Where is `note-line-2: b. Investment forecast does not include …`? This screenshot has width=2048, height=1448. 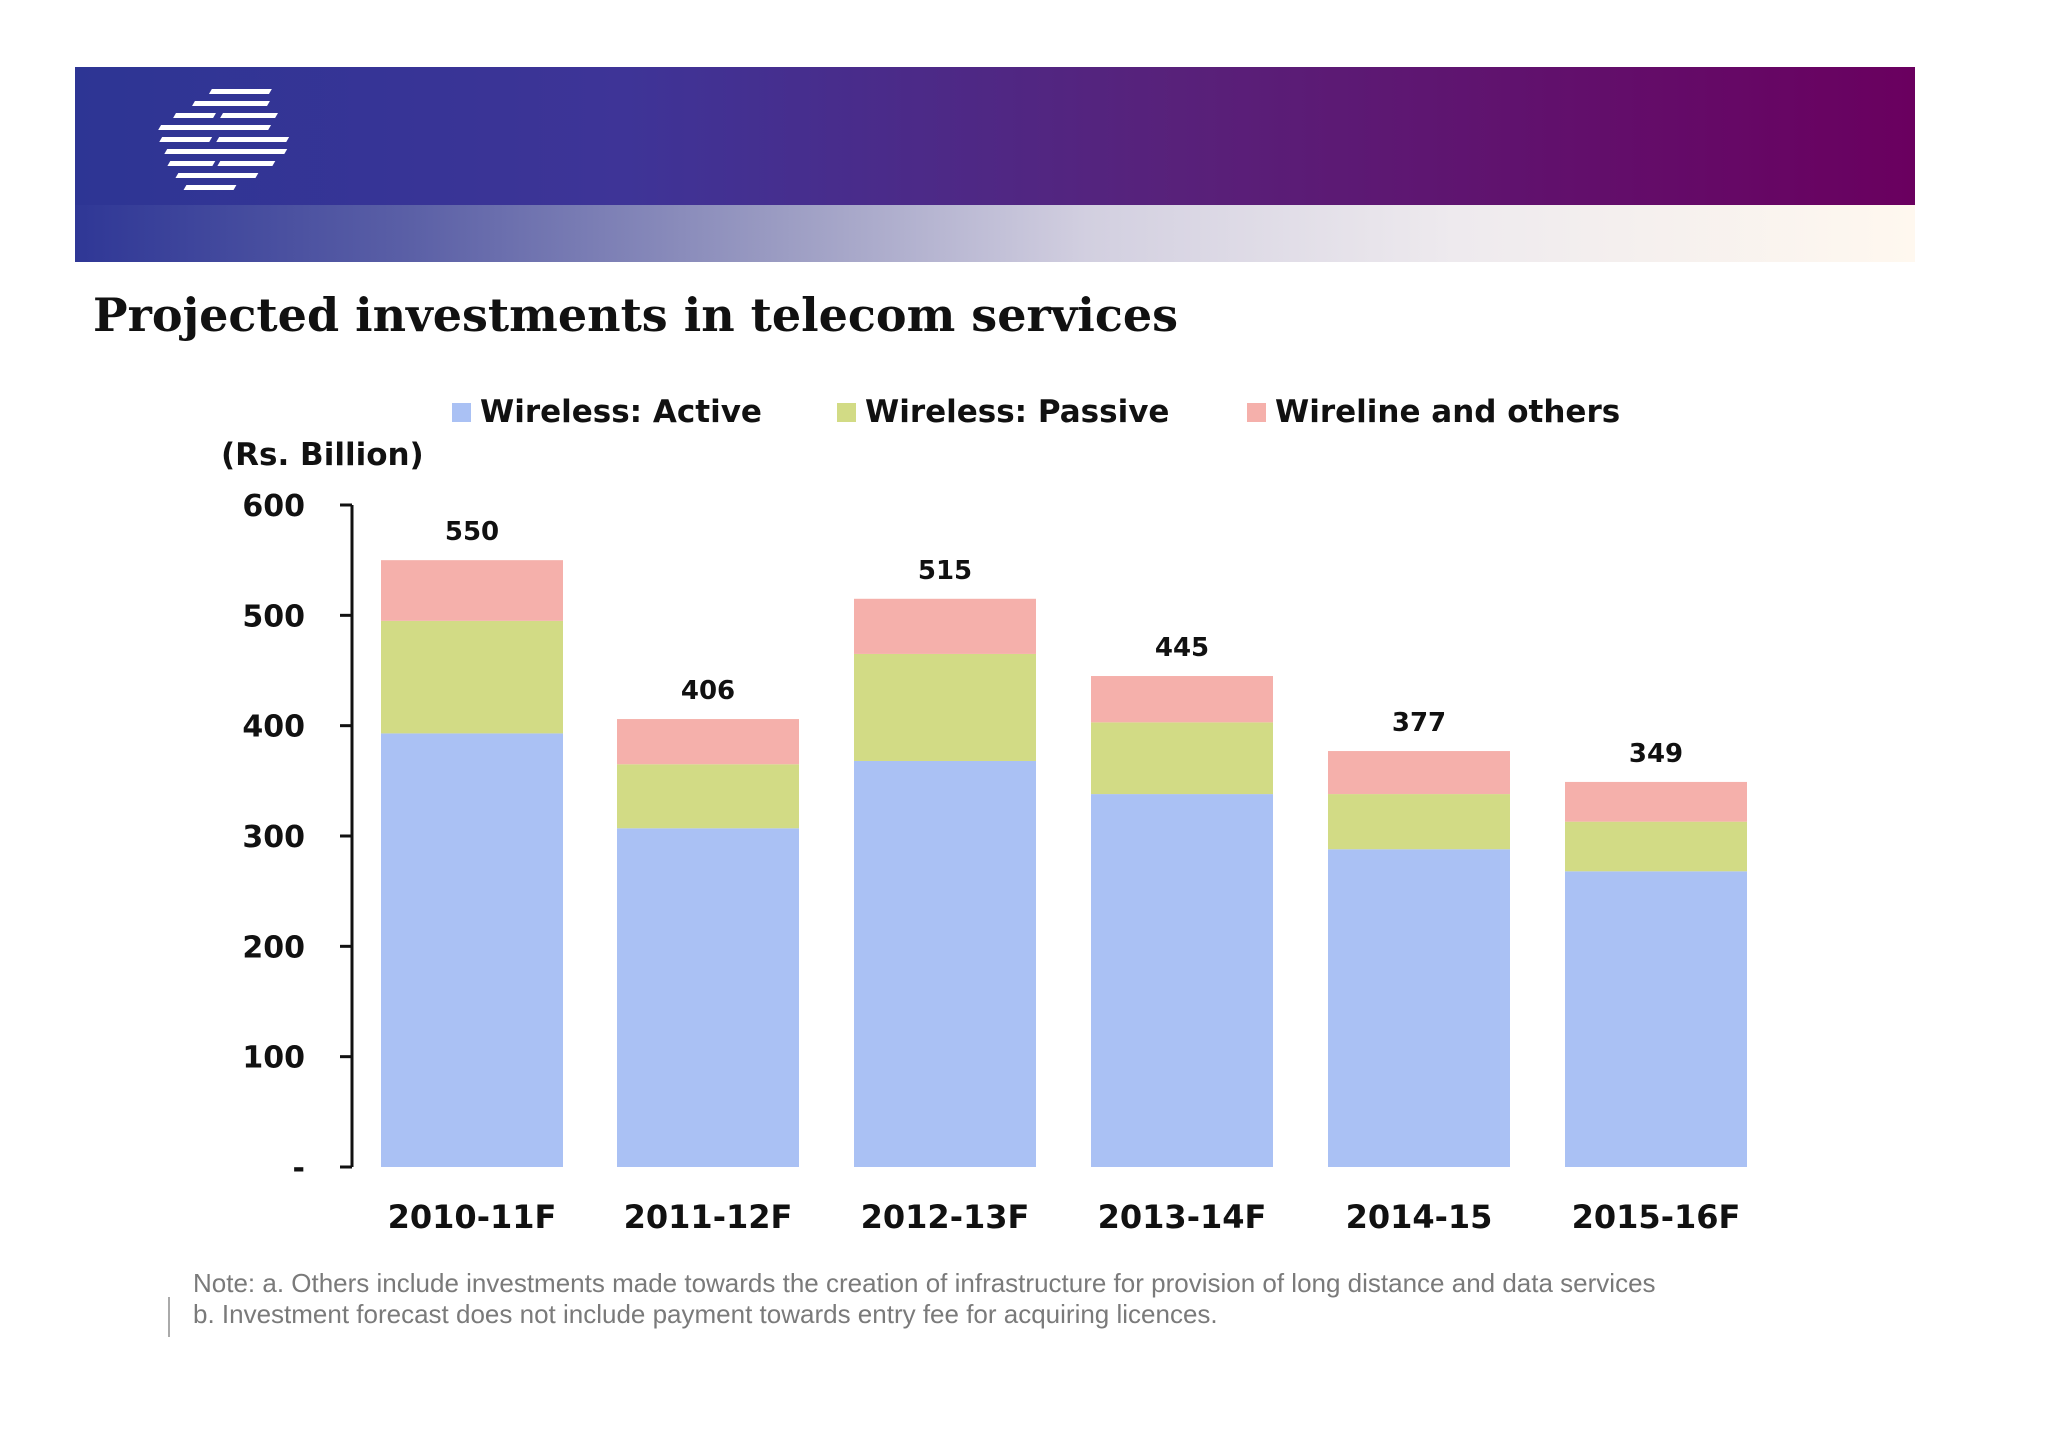
note-line-2: b. Investment forecast does not include … is located at coordinates (705, 1314).